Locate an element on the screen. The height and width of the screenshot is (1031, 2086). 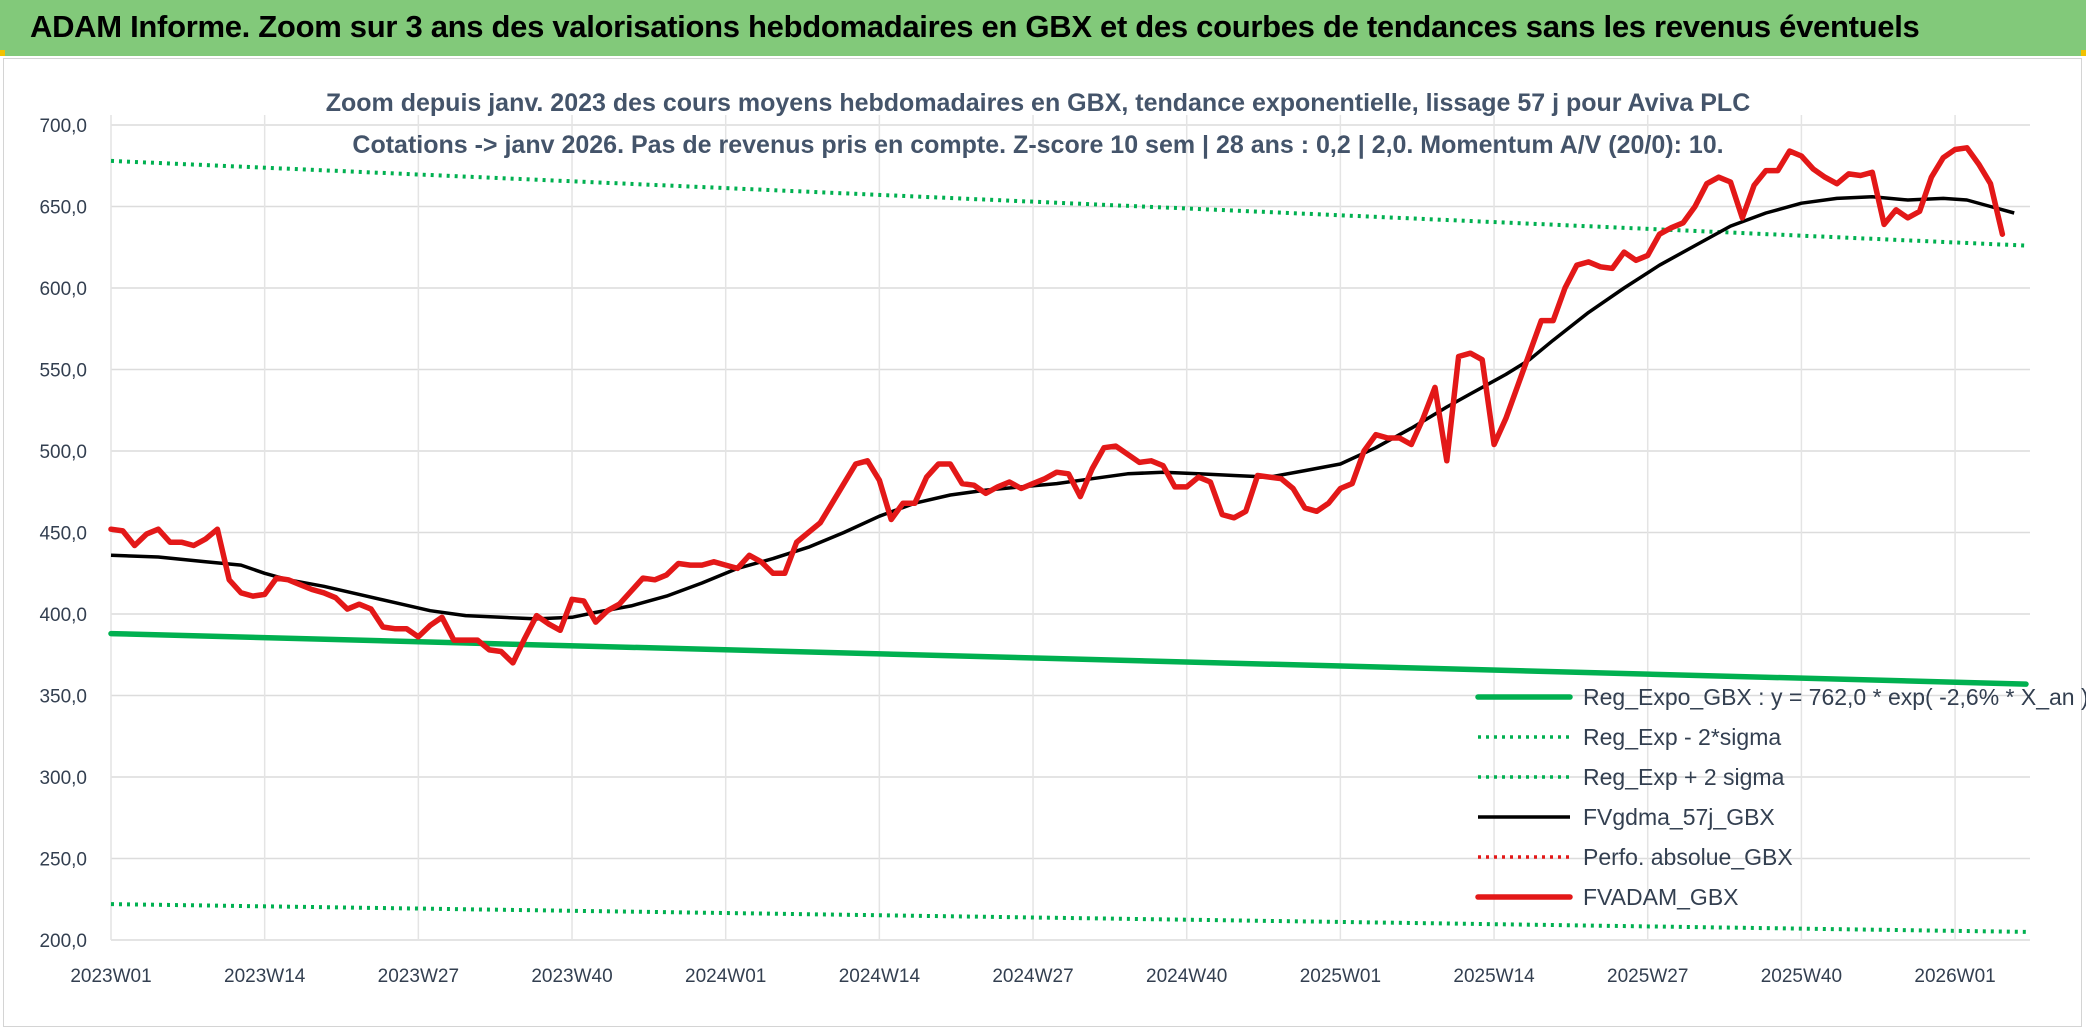
x-tick-label: 2023W40 is located at coordinates (571, 976).